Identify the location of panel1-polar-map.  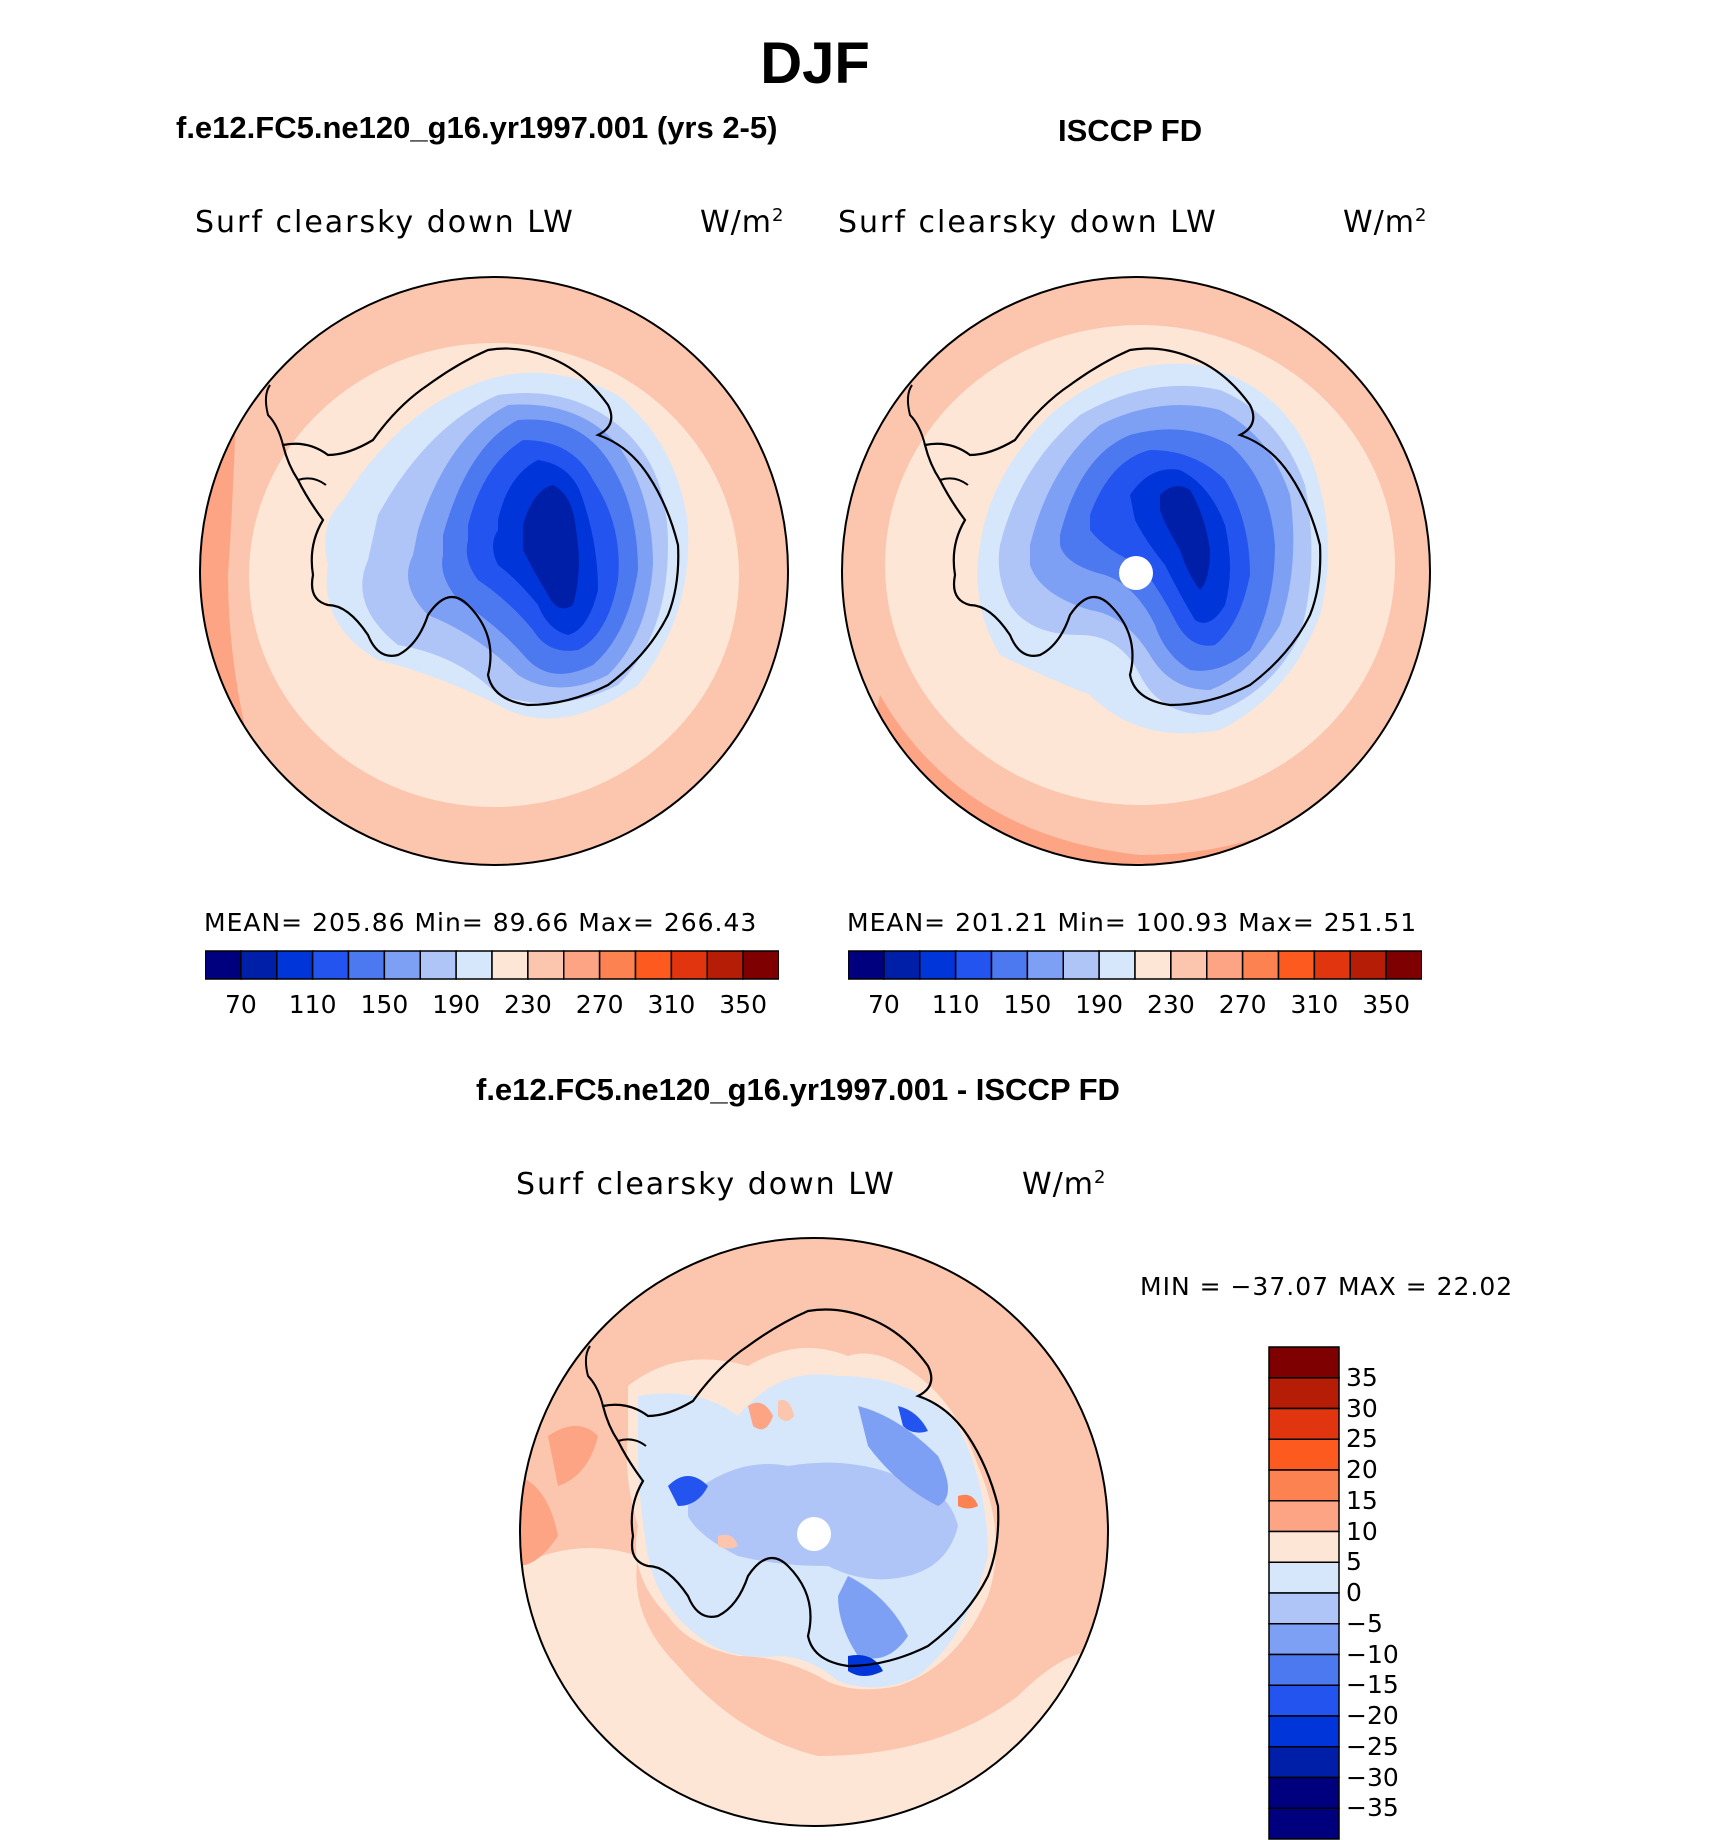
(494, 571).